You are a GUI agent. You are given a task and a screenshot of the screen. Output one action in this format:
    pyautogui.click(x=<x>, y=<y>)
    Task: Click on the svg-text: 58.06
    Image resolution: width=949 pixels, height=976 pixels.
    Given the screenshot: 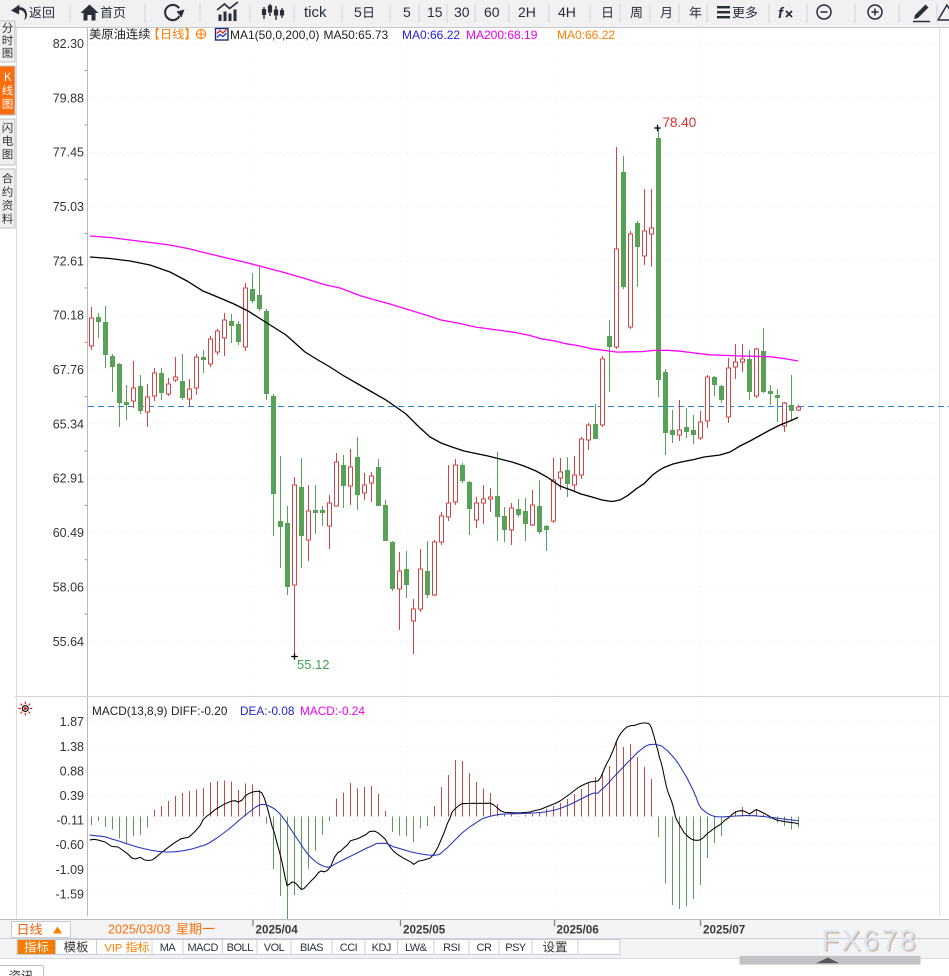 What is the action you would take?
    pyautogui.click(x=68, y=587)
    